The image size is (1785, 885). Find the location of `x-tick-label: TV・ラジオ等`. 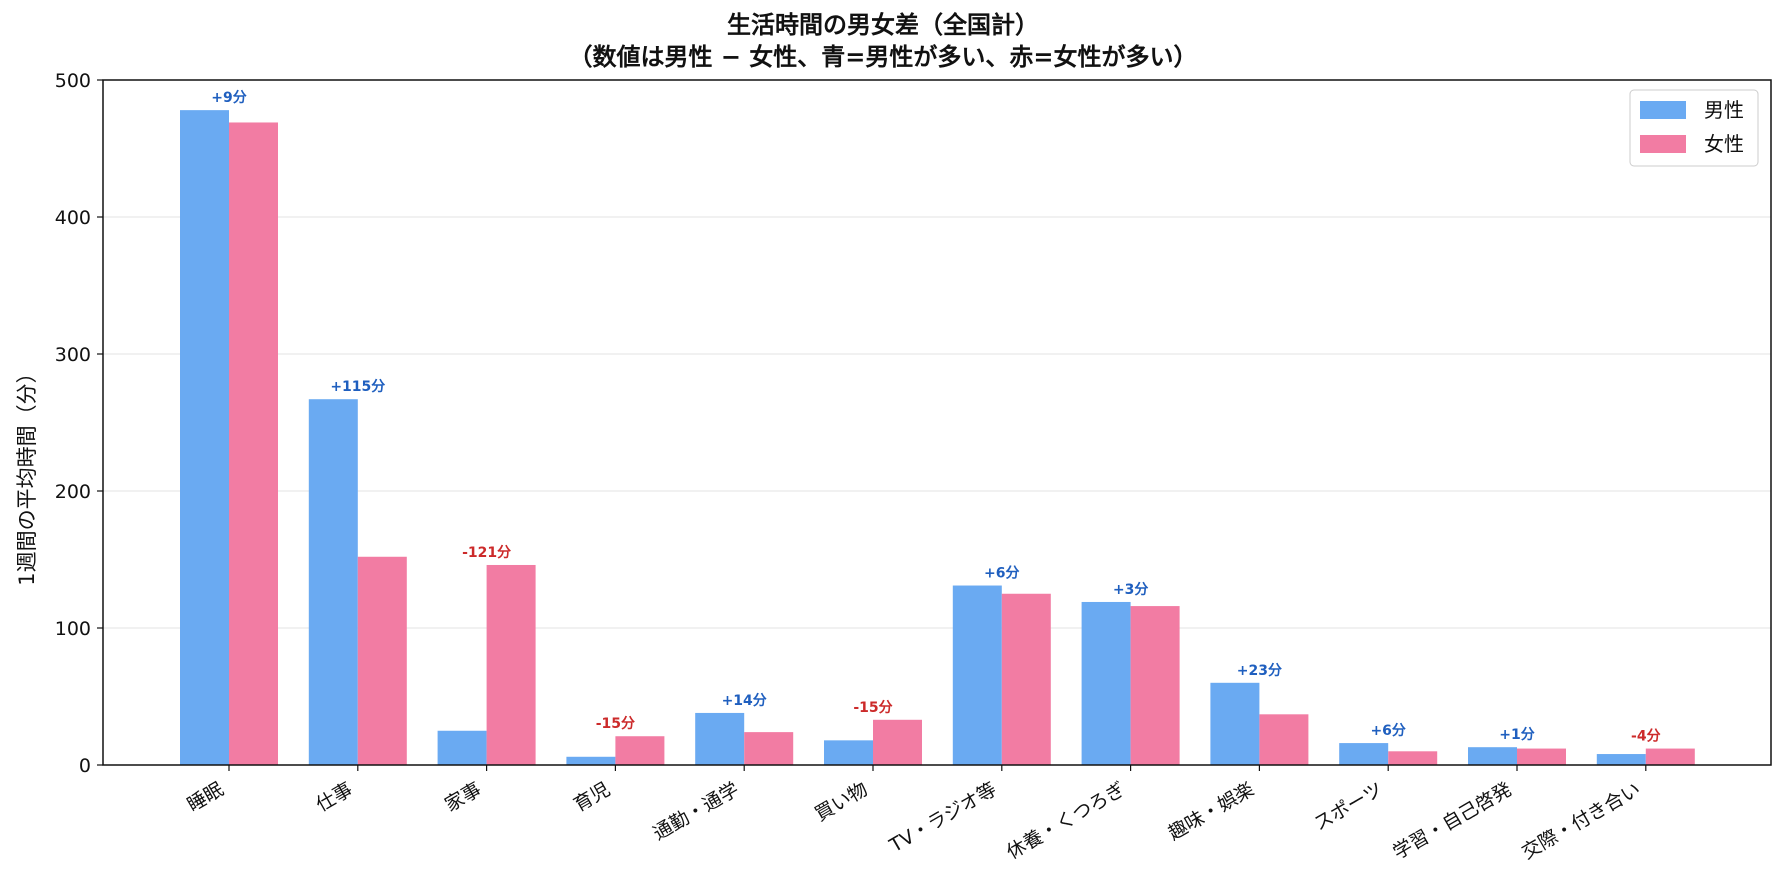

x-tick-label: TV・ラジオ等 is located at coordinates (942, 817).